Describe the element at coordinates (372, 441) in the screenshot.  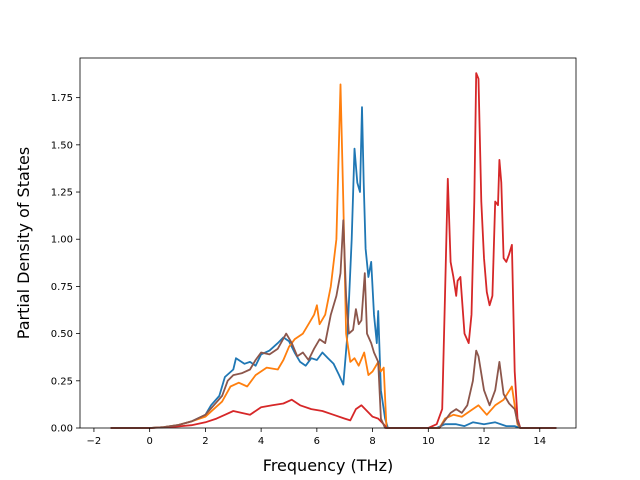
I see `x-tick-label: 8` at that location.